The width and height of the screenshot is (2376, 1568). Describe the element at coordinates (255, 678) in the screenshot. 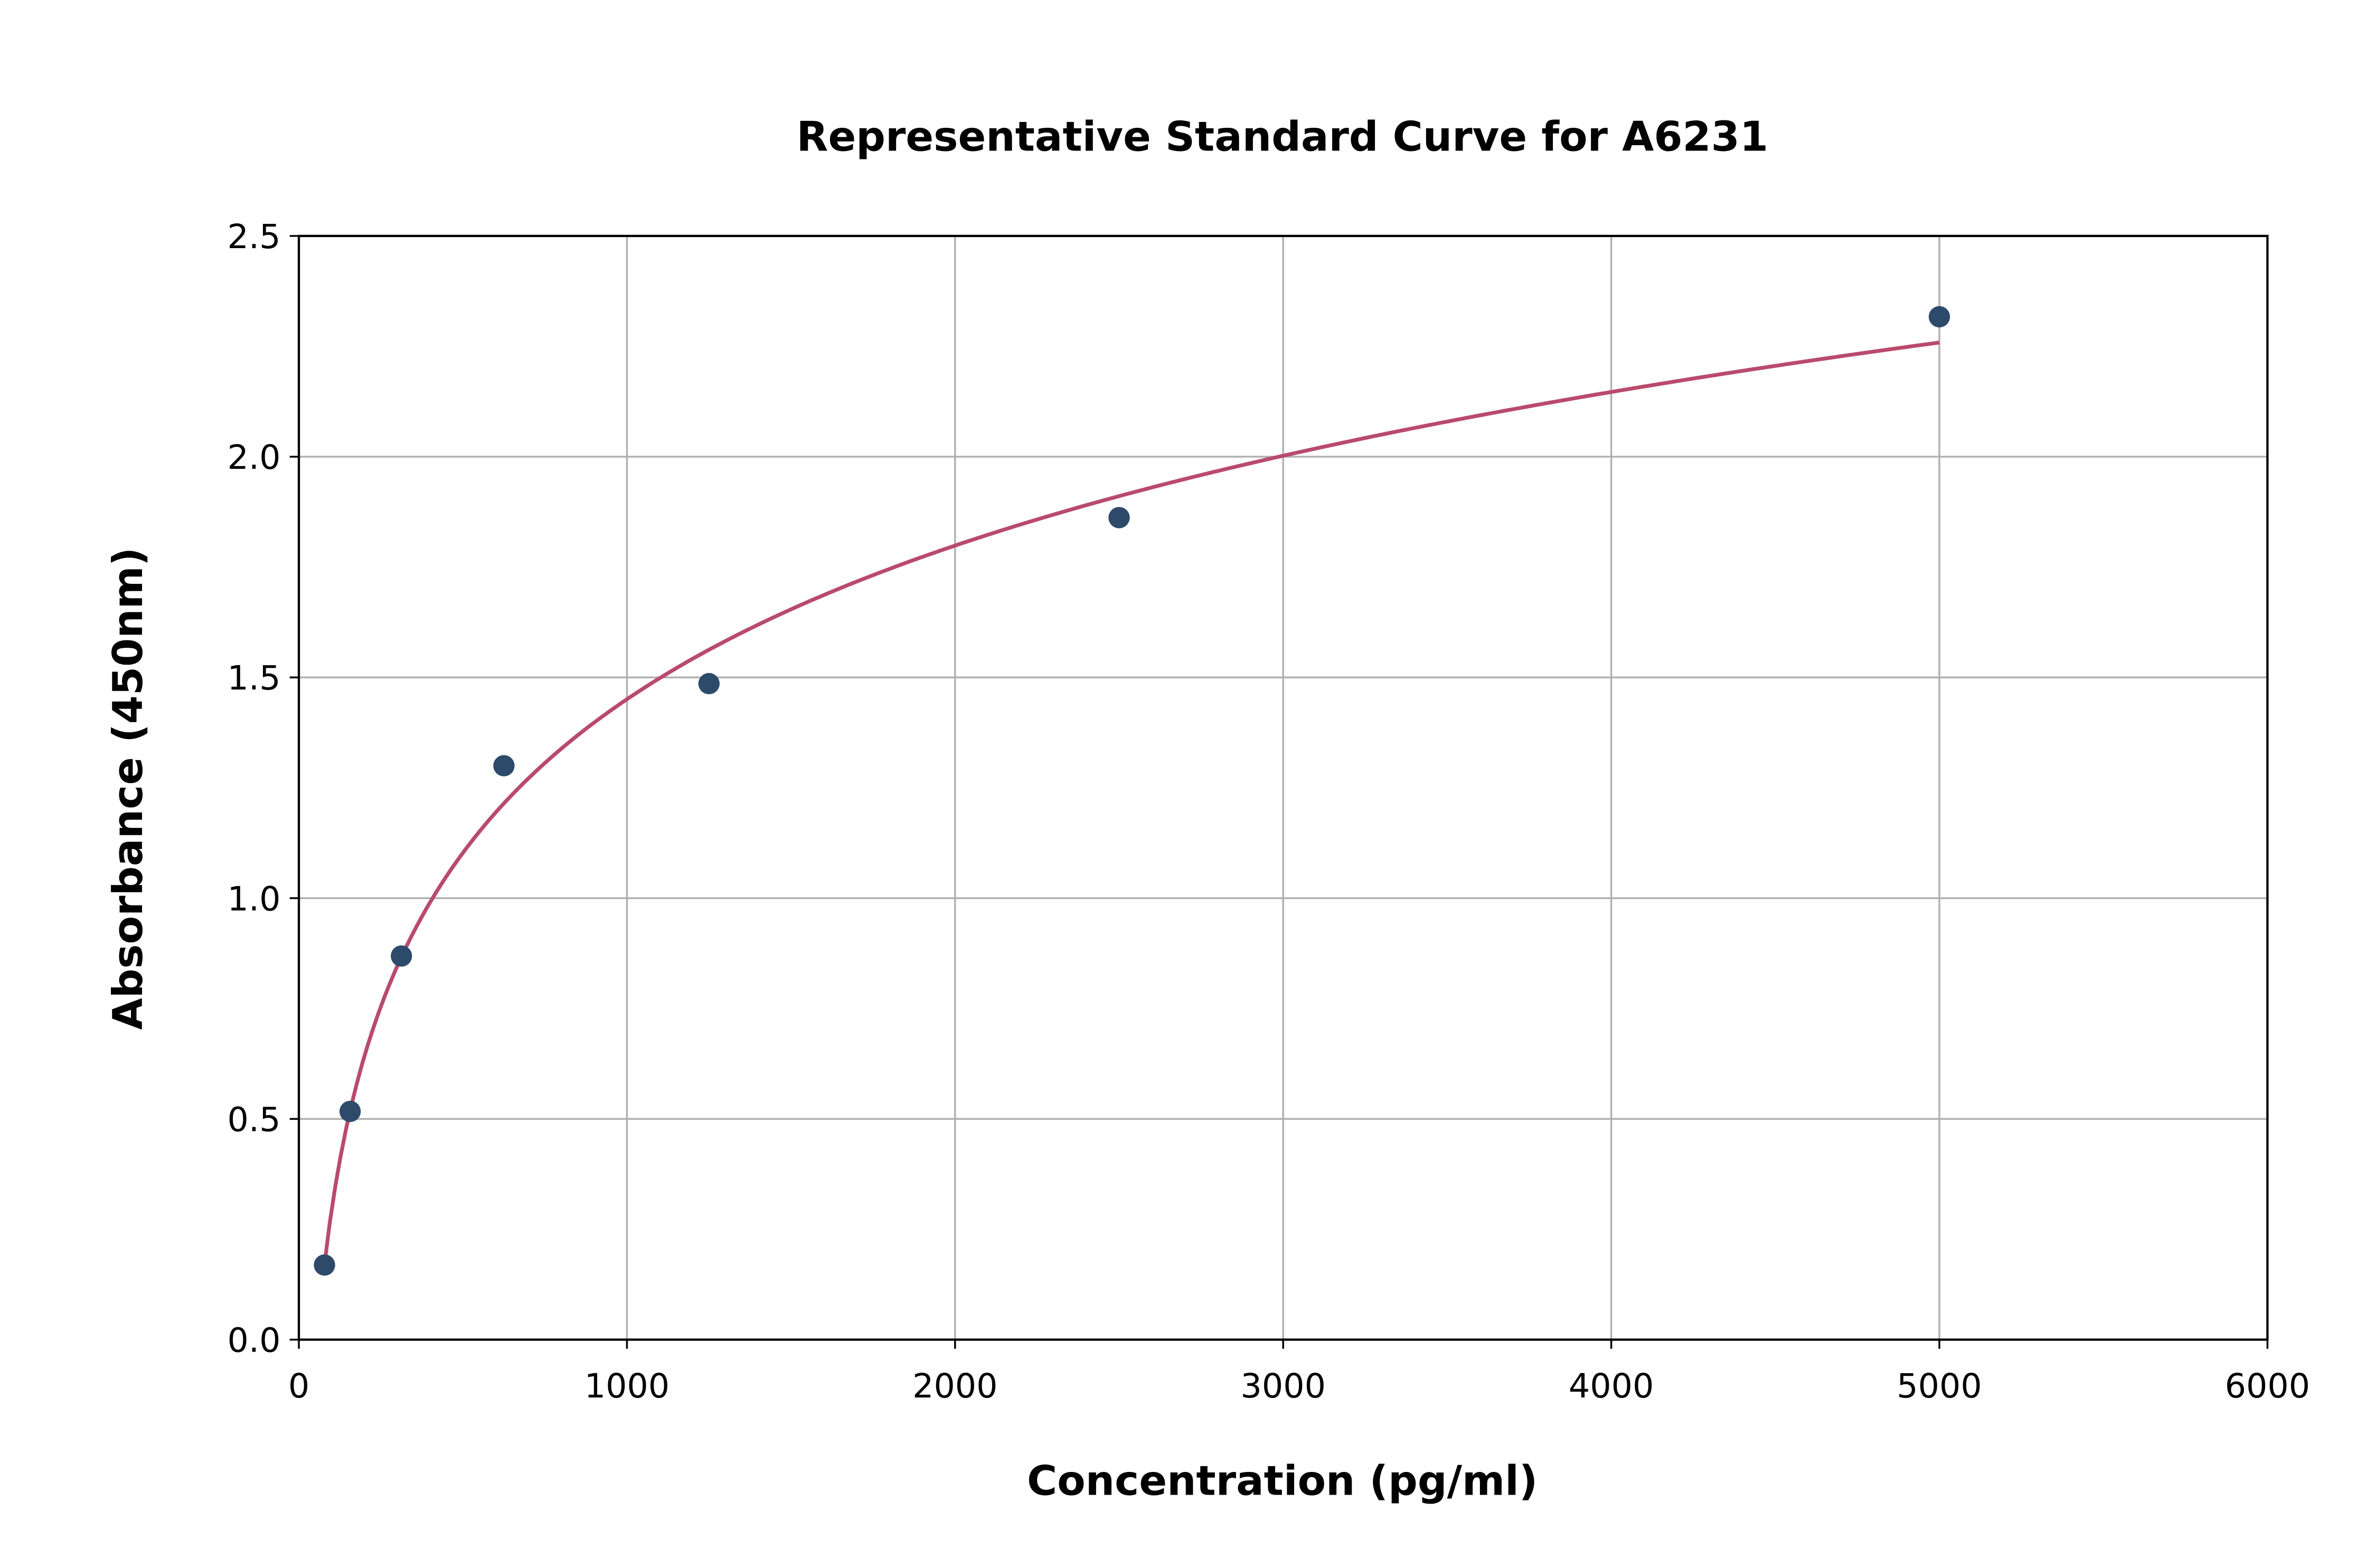

I see `y-tick-label: 1.5` at that location.